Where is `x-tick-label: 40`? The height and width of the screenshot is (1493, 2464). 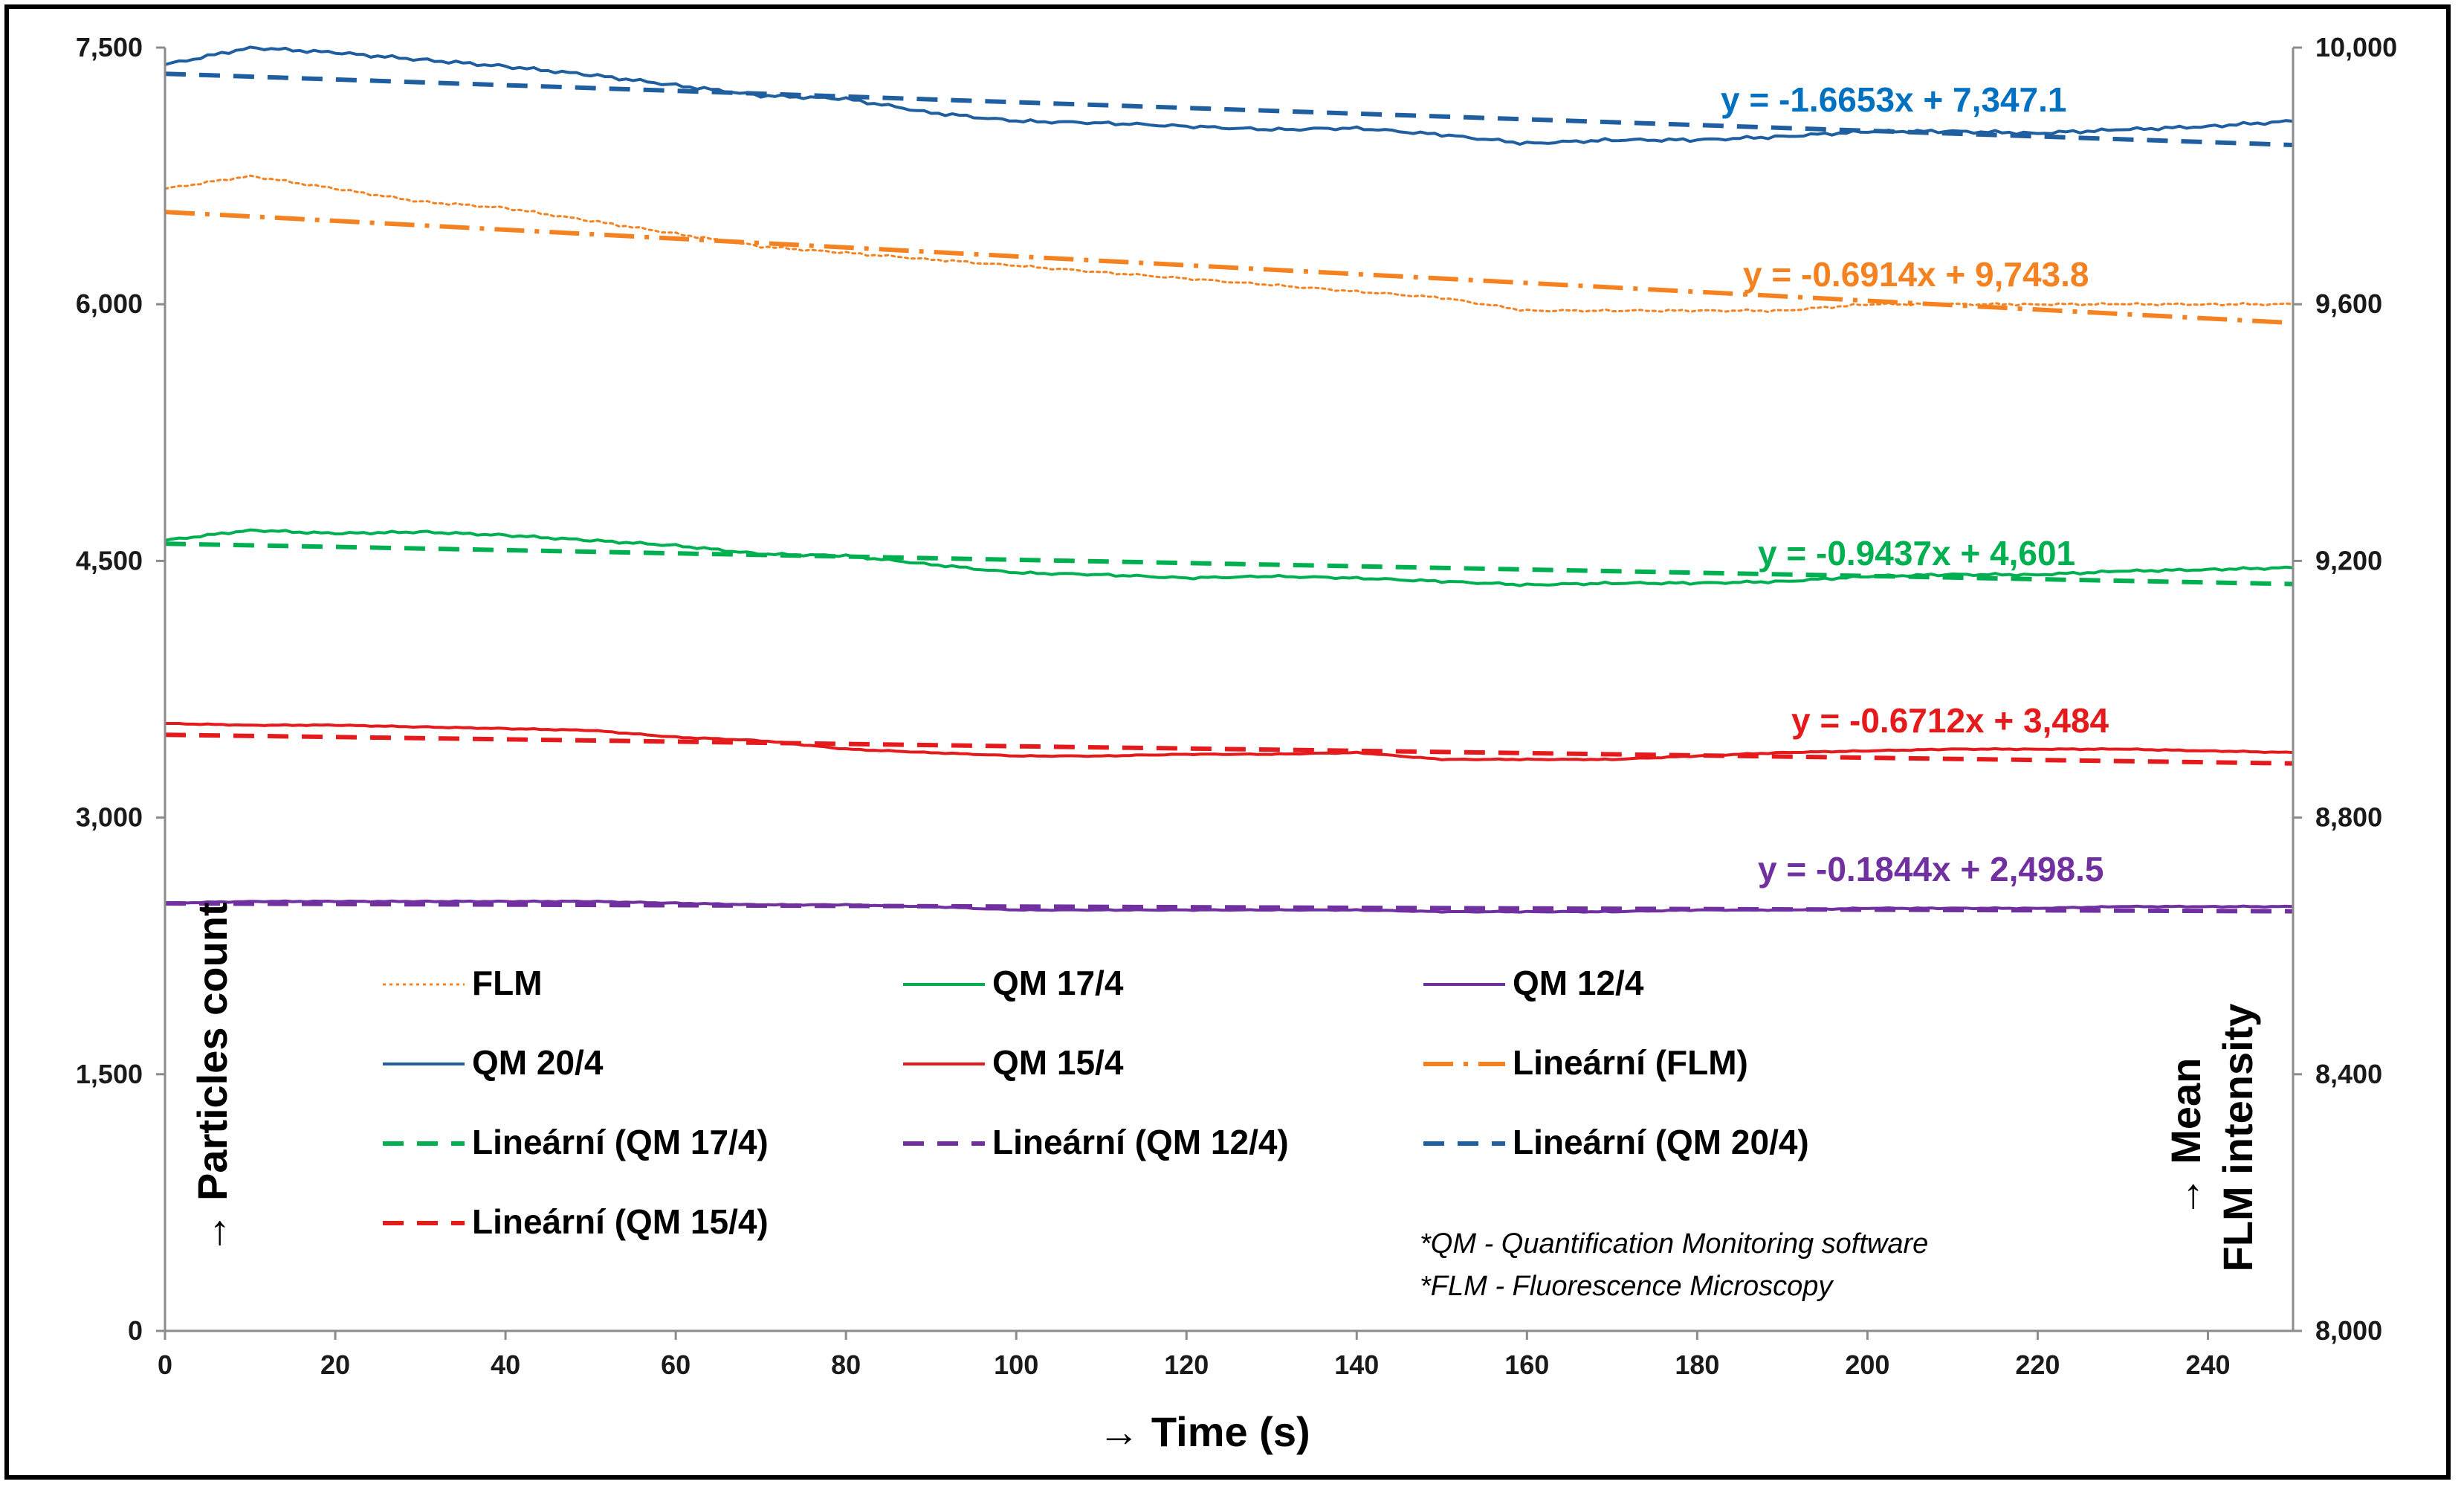 x-tick-label: 40 is located at coordinates (506, 1364).